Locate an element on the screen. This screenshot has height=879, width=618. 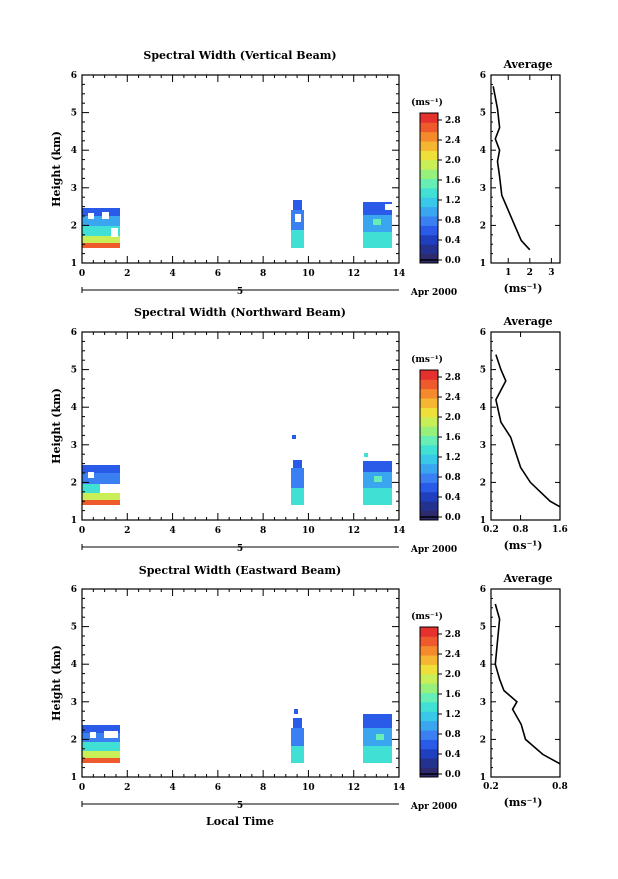
average-x-label: (ms⁻¹) is located at coordinates (523, 802).